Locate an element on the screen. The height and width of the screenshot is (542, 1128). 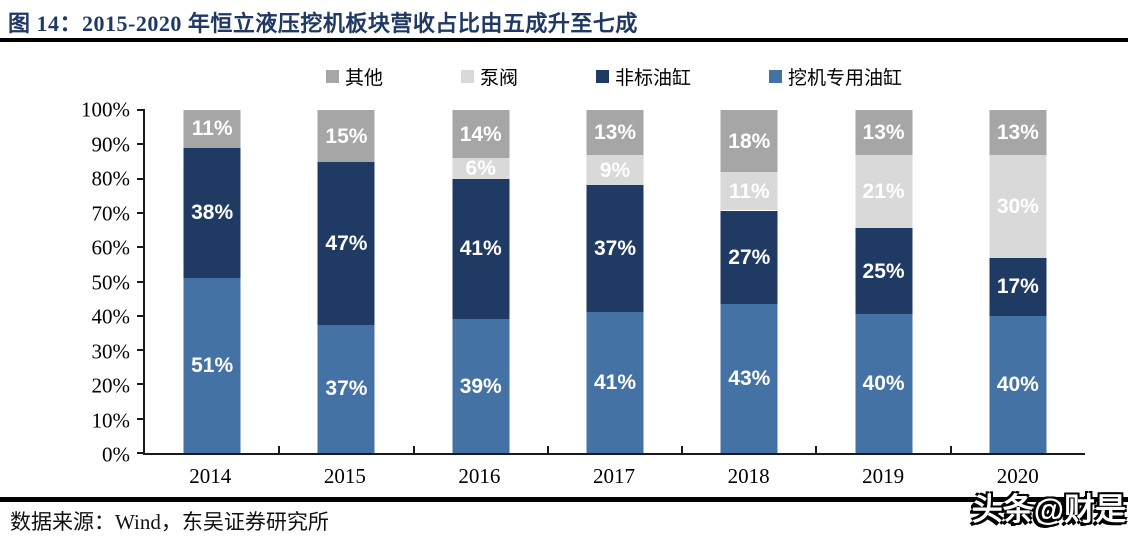
bar-segment: 39% is located at coordinates (481, 386).